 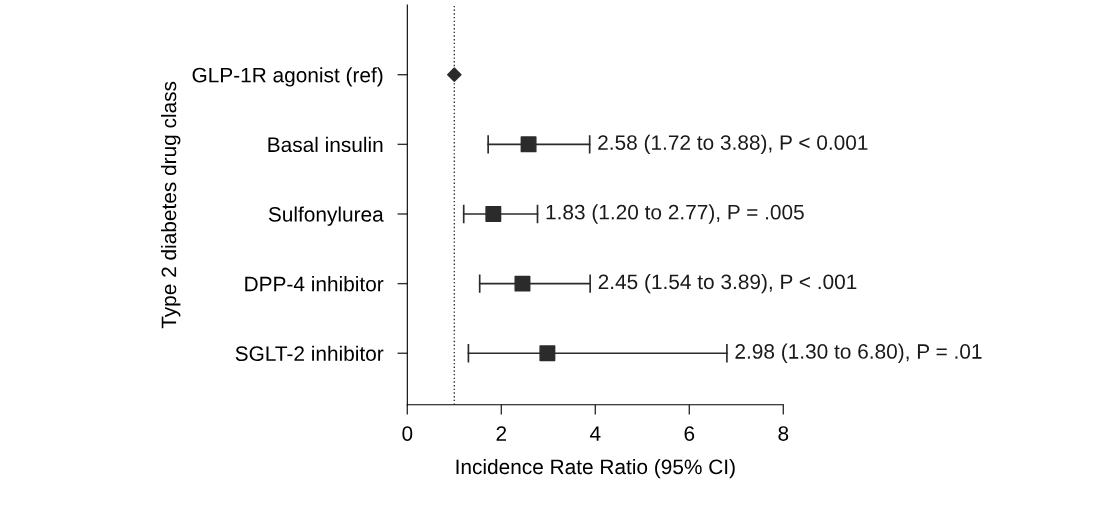 What do you see at coordinates (858, 353) in the screenshot?
I see `annotation: 2.98 (1.30 to 6.80), P = .01` at bounding box center [858, 353].